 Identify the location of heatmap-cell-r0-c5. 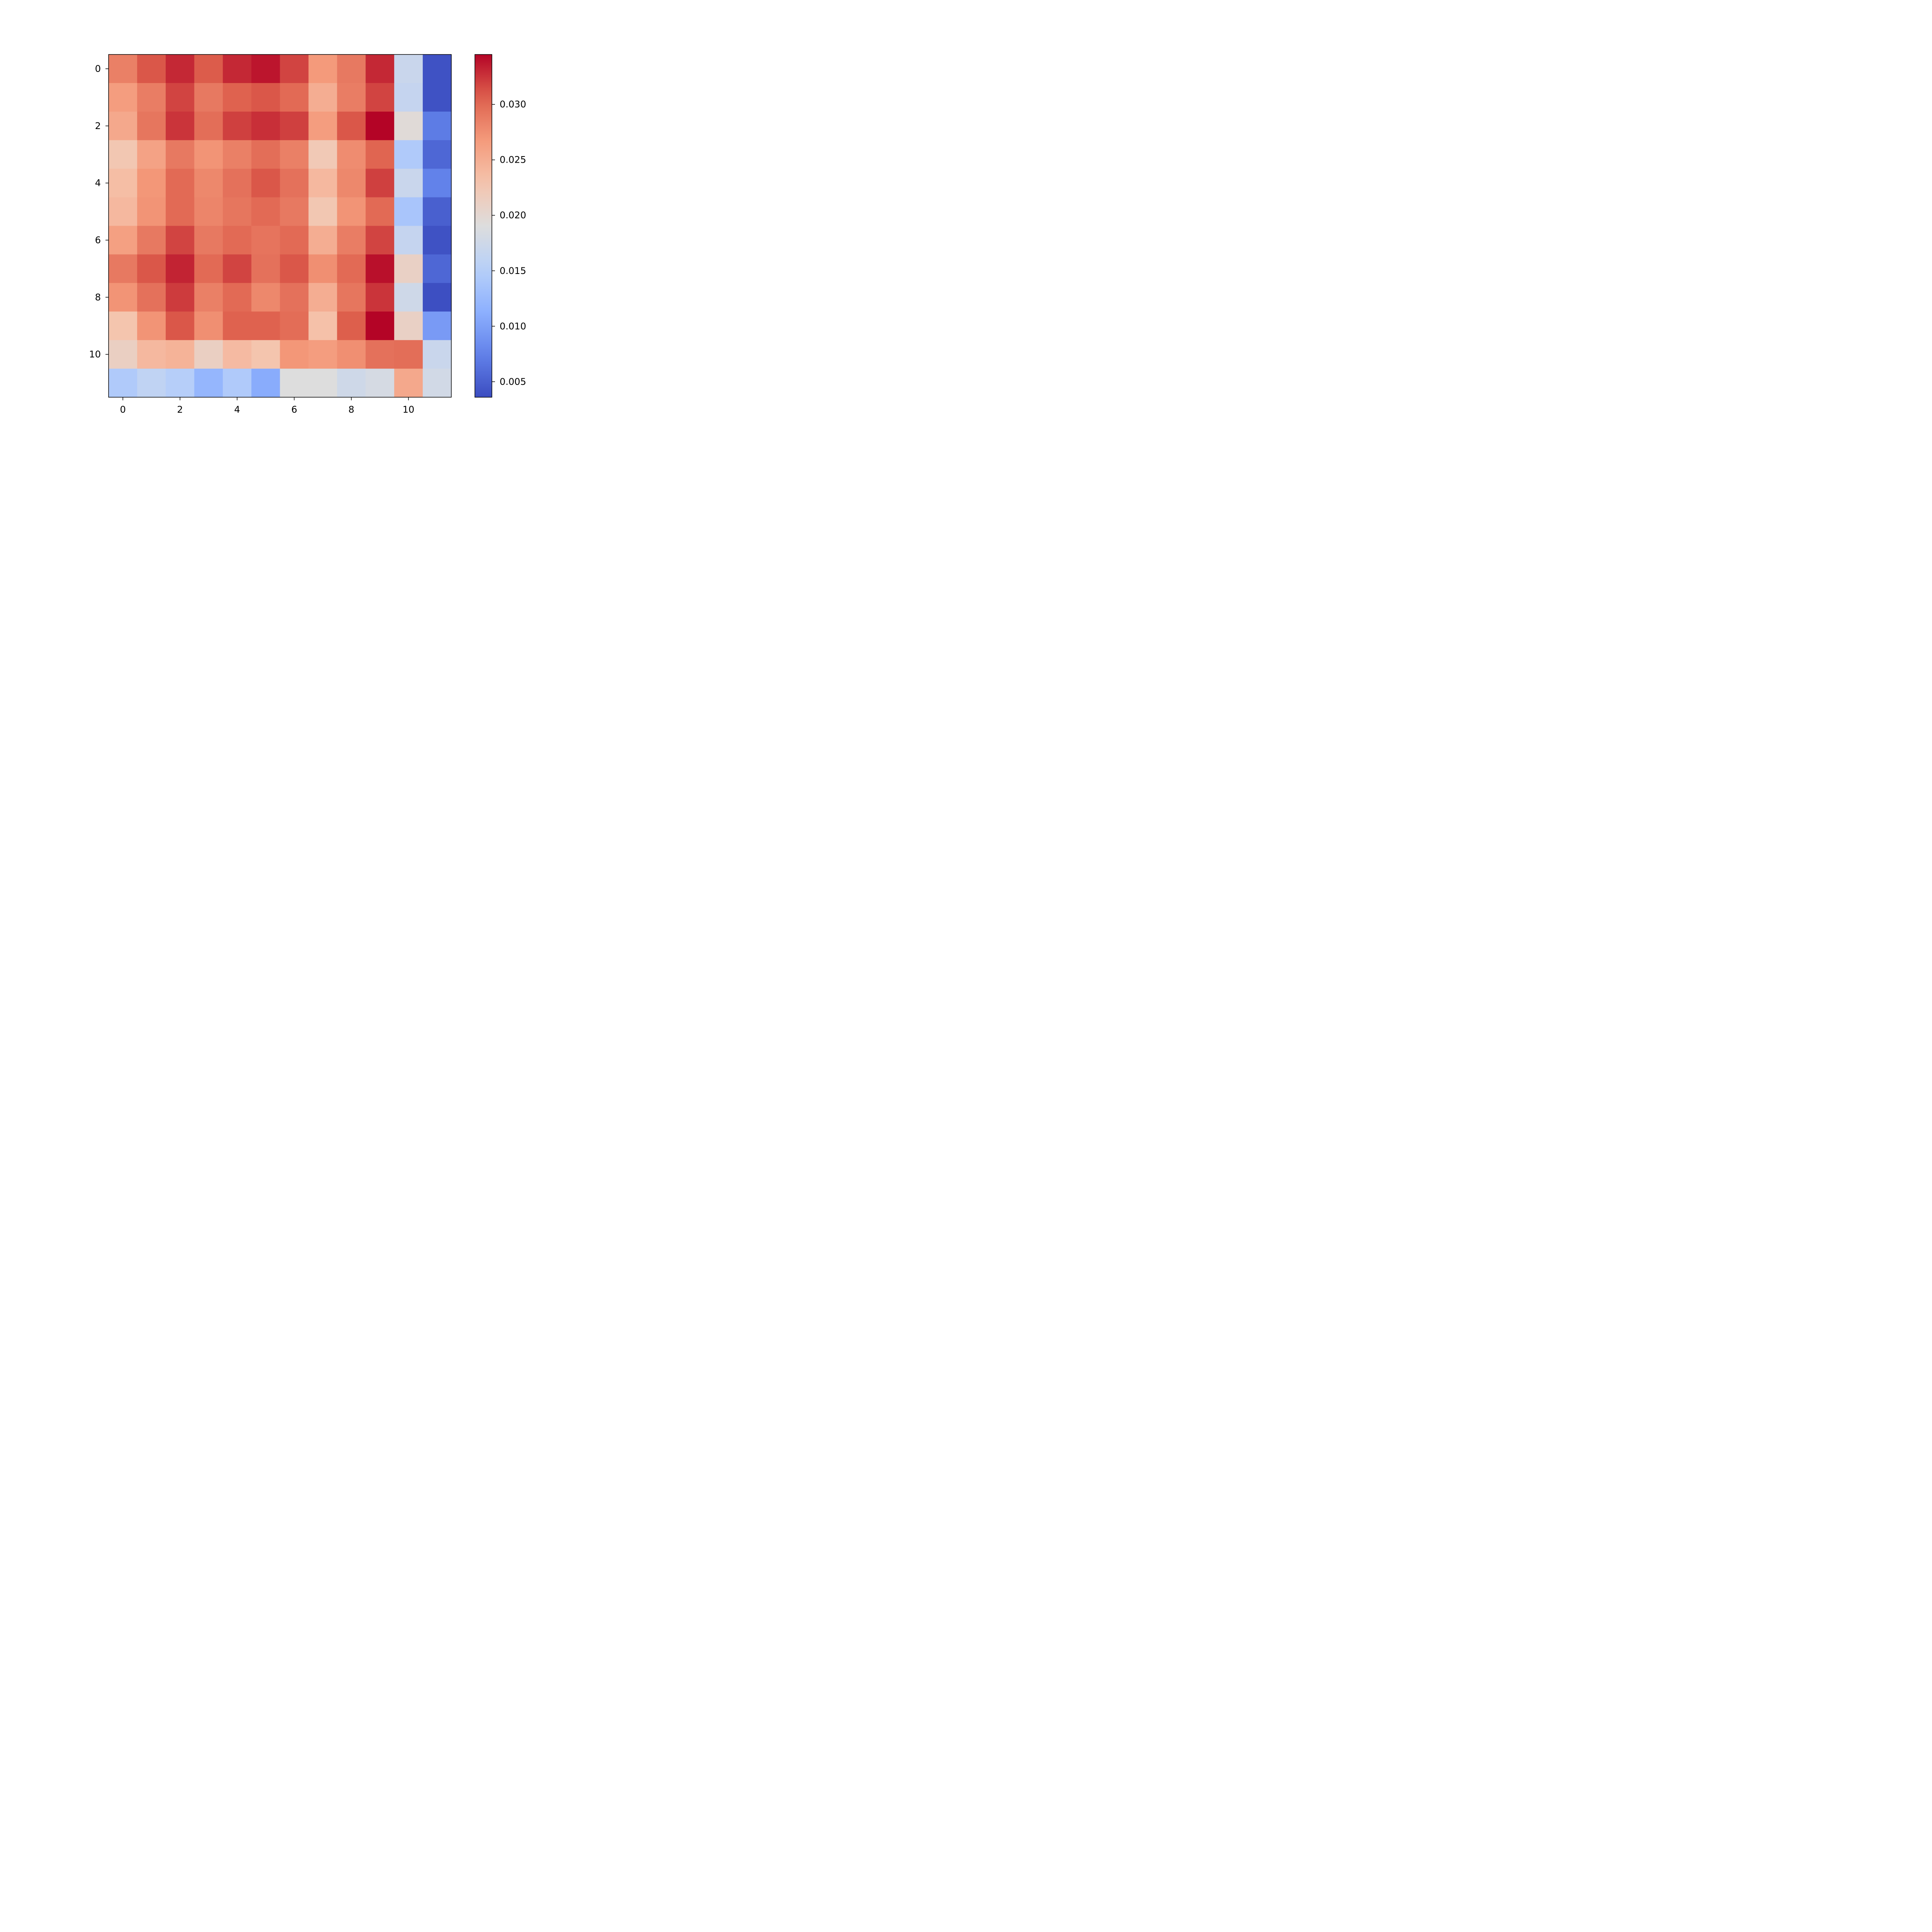
(266, 68).